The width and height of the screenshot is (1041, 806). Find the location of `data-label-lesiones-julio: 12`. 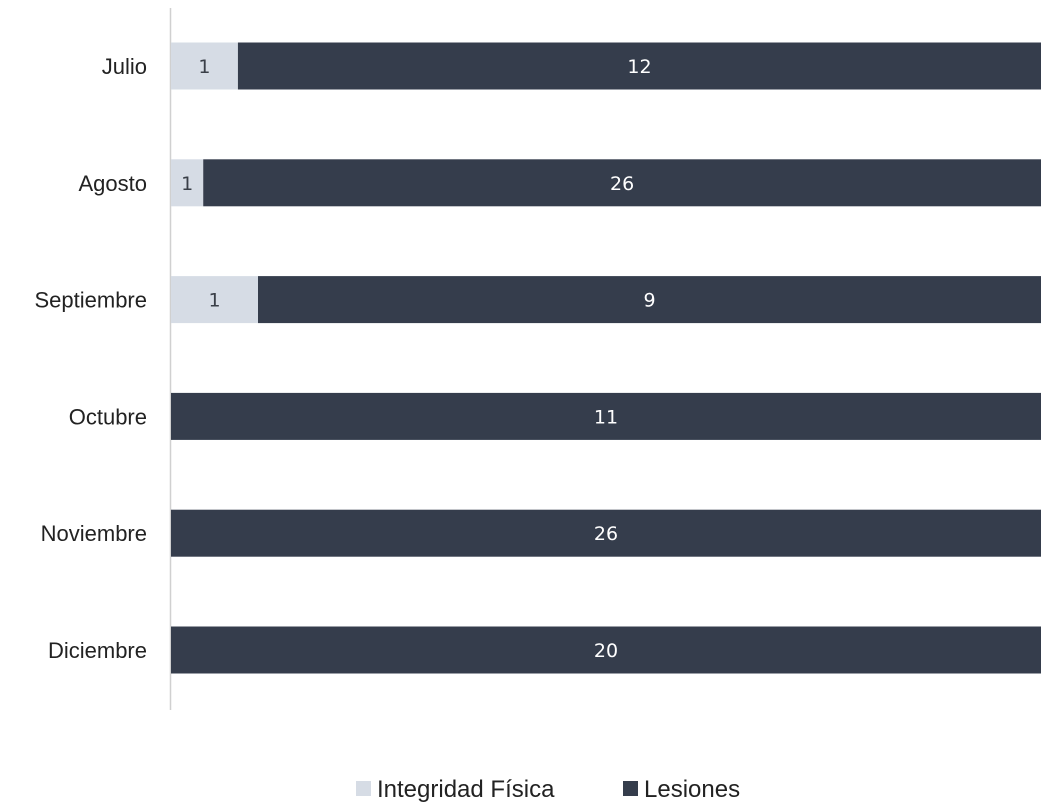

data-label-lesiones-julio: 12 is located at coordinates (639, 67).